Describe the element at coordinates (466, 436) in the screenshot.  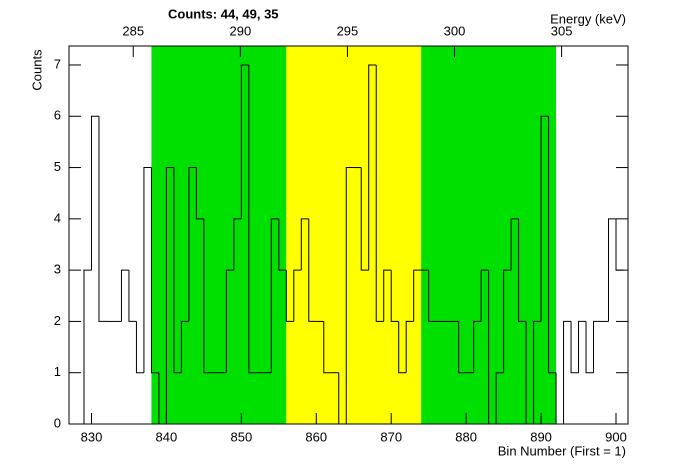
I see `x-tick-label: 880` at that location.